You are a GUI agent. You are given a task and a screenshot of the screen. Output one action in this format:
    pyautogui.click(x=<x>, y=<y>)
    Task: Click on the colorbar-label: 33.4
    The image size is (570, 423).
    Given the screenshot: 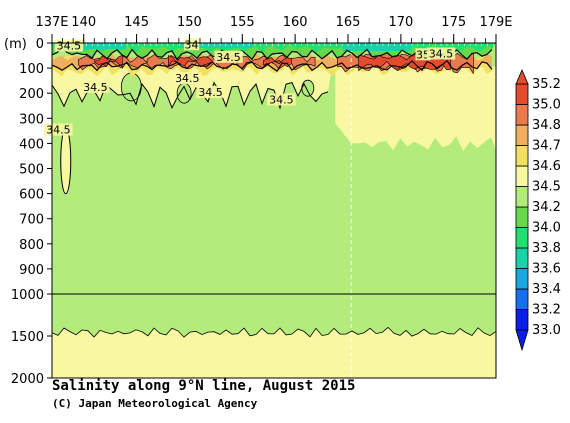 What is the action you would take?
    pyautogui.click(x=546, y=289)
    